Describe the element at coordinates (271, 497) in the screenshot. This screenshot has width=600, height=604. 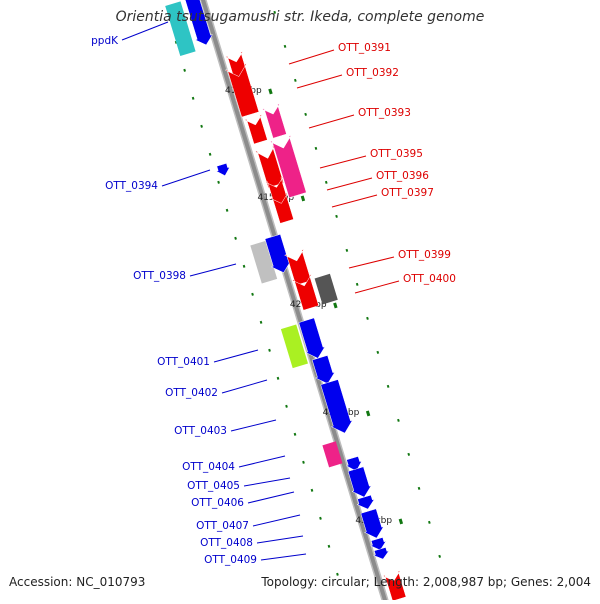
I see `label-OTT_0406-leader` at that location.